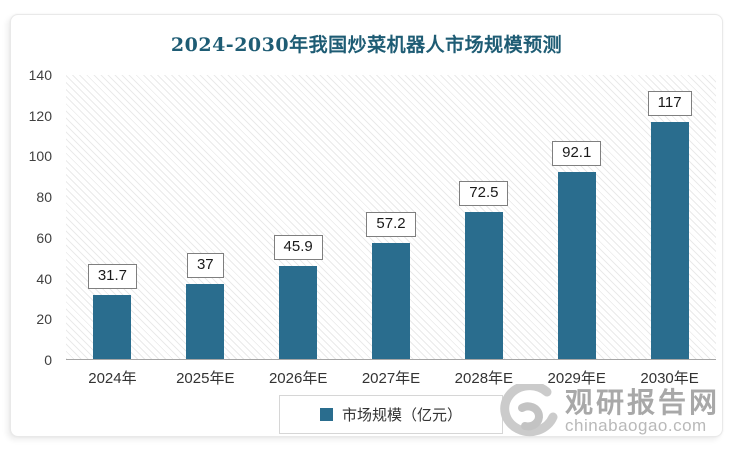 This screenshot has height=458, width=738. I want to click on y-tick-label: 20, so click(44, 319).